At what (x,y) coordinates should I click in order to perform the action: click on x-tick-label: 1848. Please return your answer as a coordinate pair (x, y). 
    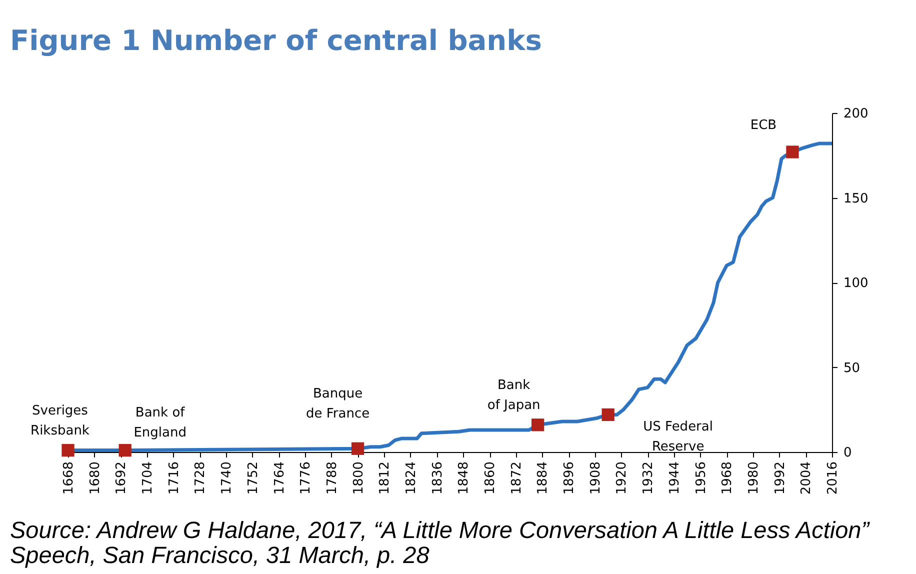
    Looking at the image, I should click on (464, 478).